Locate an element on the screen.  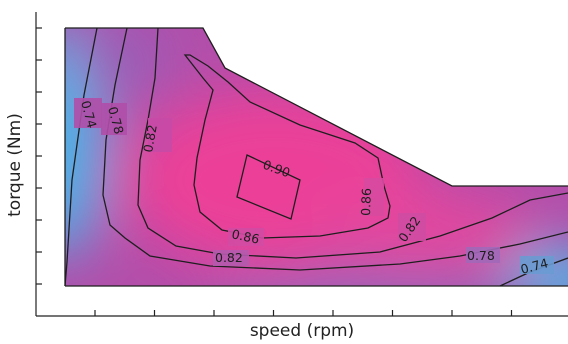
contour-0.74-left is located at coordinates (81, 157).